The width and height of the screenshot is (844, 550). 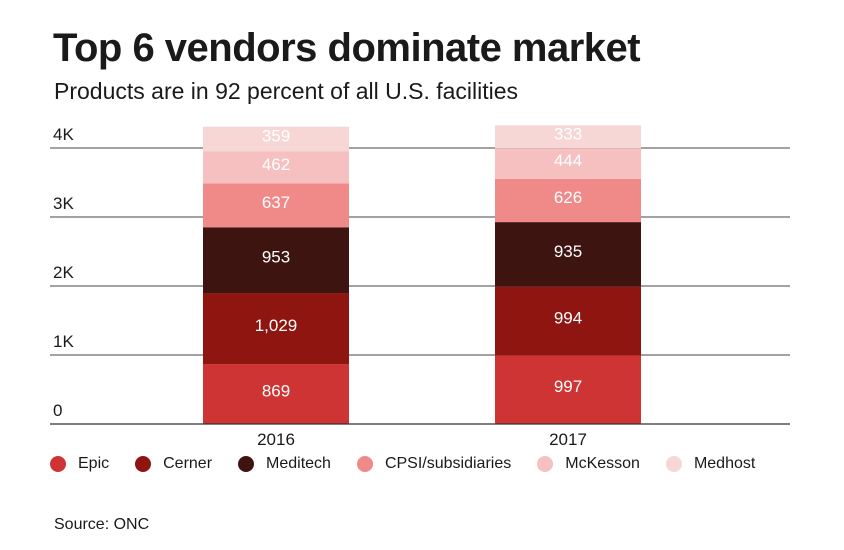 I want to click on data-label: 953, so click(x=276, y=257).